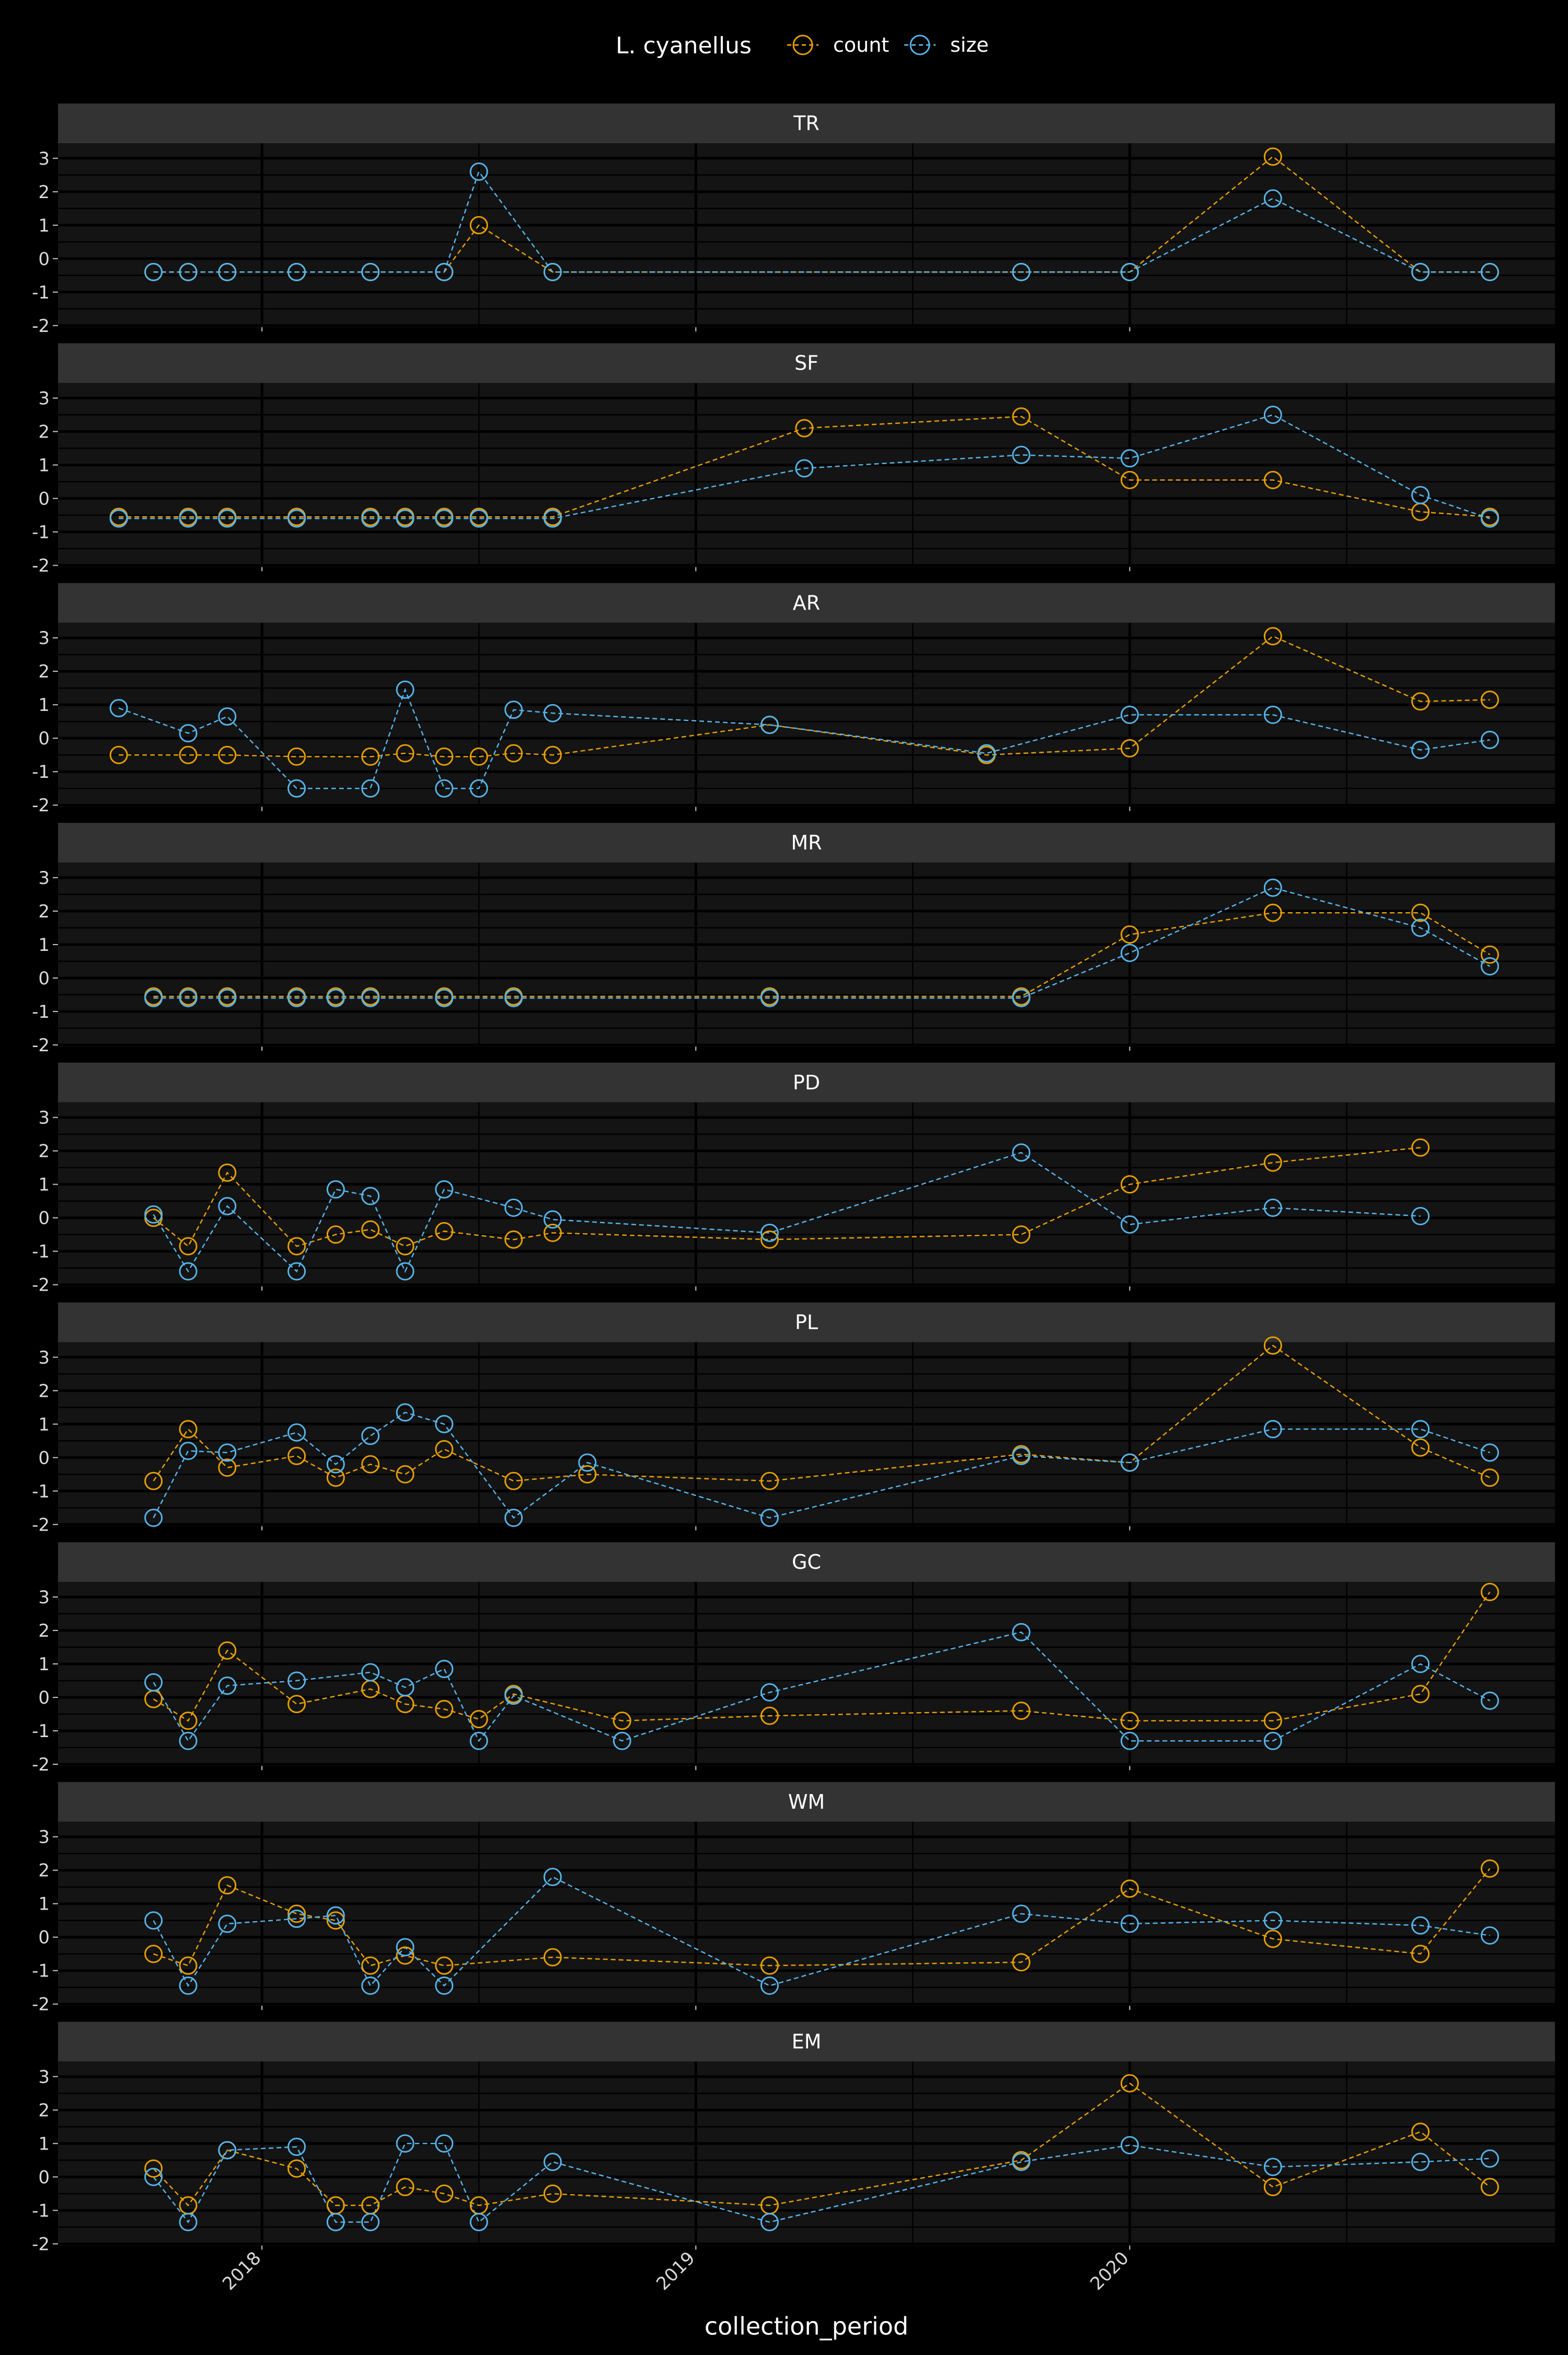 This screenshot has width=1568, height=2355. Describe the element at coordinates (793, 1659) in the screenshot. I see `panel-gc: GC 3 2 1 0 -1 -2` at that location.